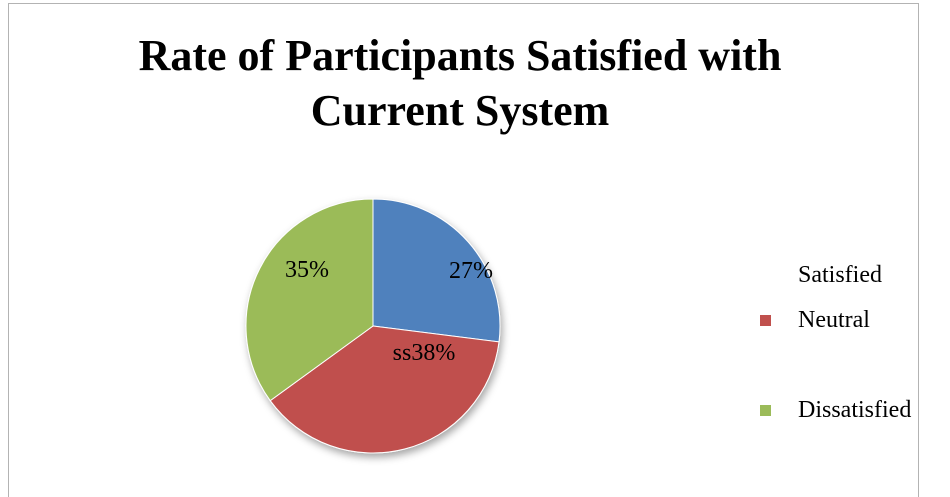 This screenshot has width=950, height=497. I want to click on legend-label-dissatisfied: Dissatisfied, so click(855, 410).